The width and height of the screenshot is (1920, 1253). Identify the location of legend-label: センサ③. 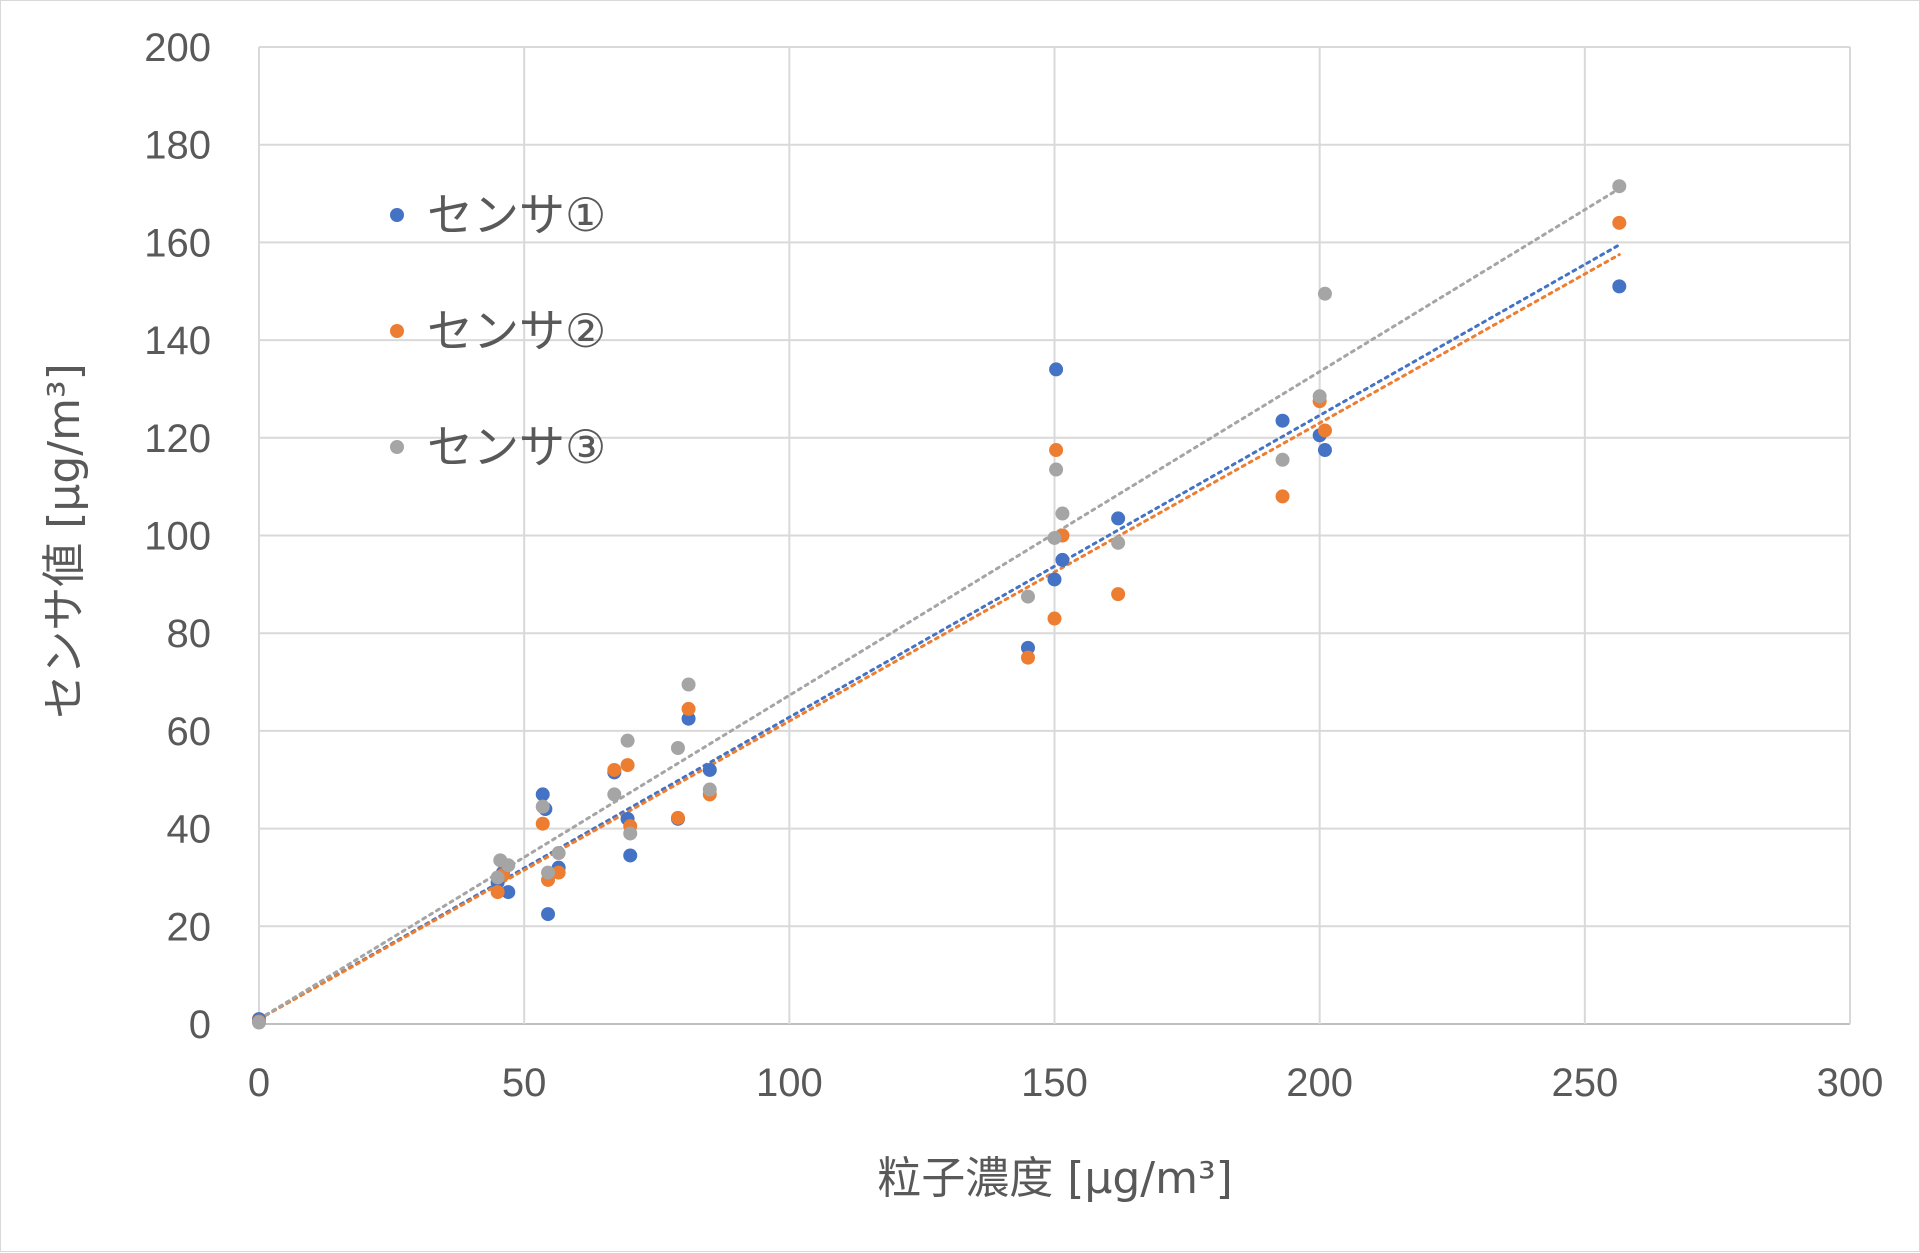
(516, 447).